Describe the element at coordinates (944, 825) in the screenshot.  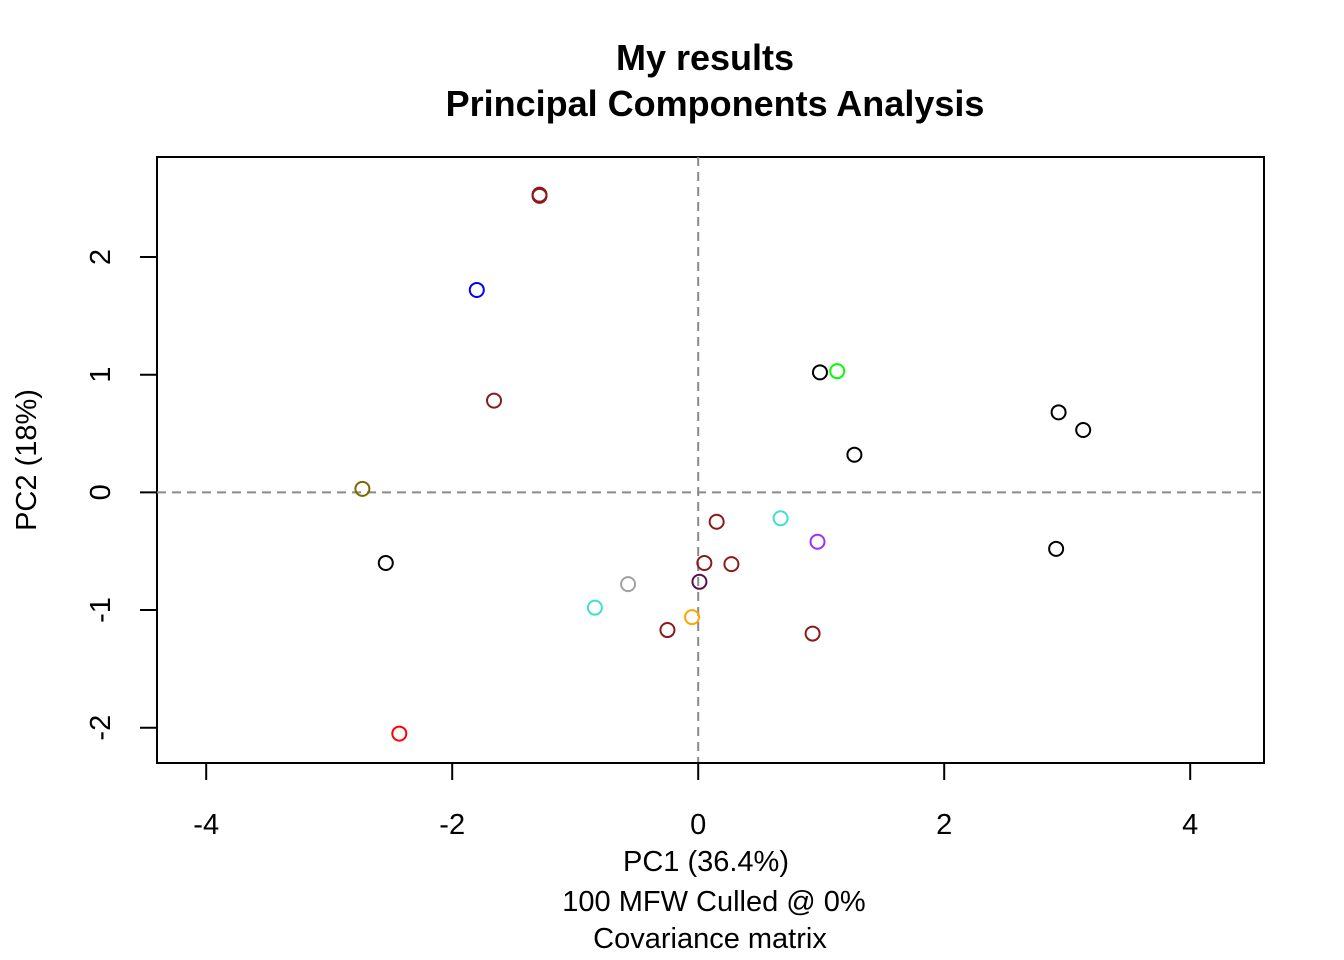
I see `x-tick-label: 2` at that location.